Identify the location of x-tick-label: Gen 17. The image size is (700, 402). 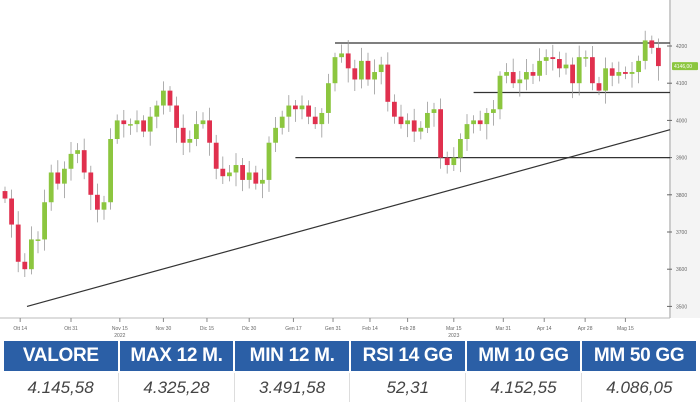
(293, 329).